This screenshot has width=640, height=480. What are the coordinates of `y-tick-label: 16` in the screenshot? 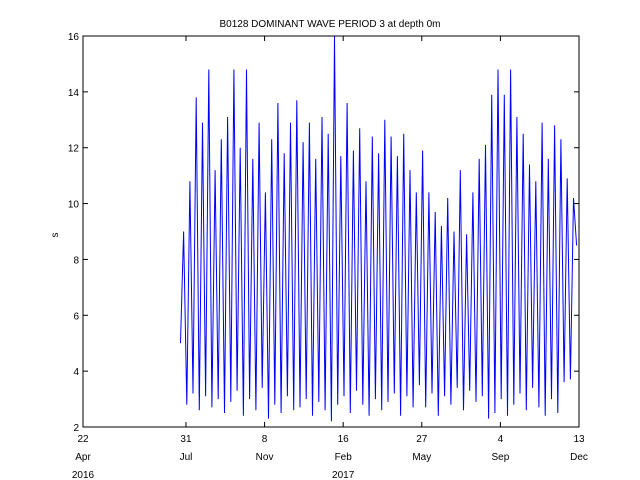 It's located at (74, 37).